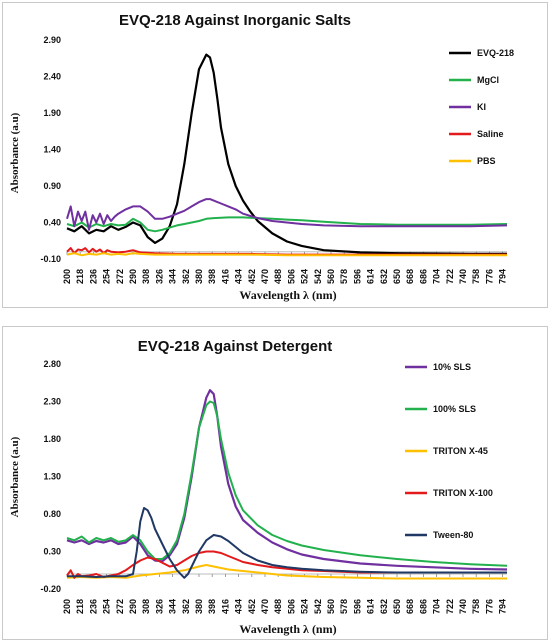 Image resolution: width=550 pixels, height=642 pixels. Describe the element at coordinates (384, 276) in the screenshot. I see `x-tick-label: 632` at that location.